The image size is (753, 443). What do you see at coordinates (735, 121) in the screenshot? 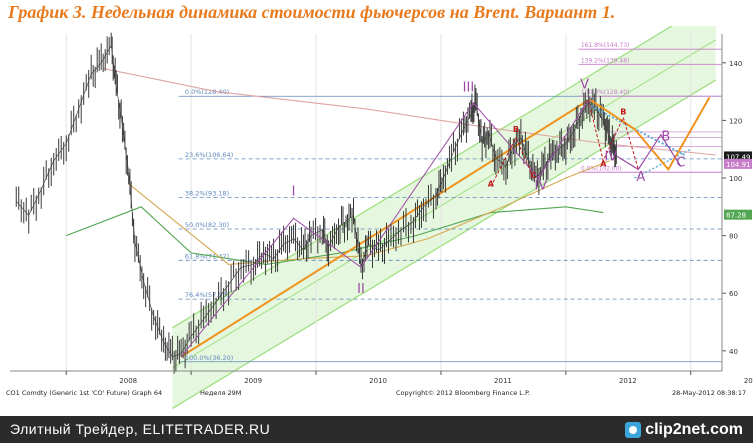
I see `y-tick-label: 120` at bounding box center [735, 121].